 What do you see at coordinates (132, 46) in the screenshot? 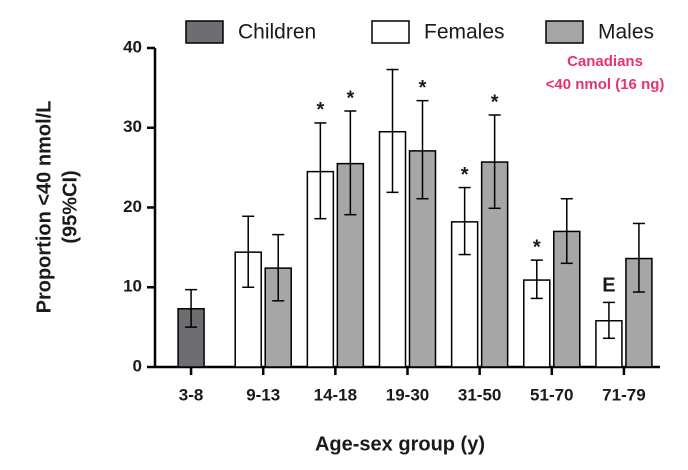
I see `y-tick-label: 40` at bounding box center [132, 46].